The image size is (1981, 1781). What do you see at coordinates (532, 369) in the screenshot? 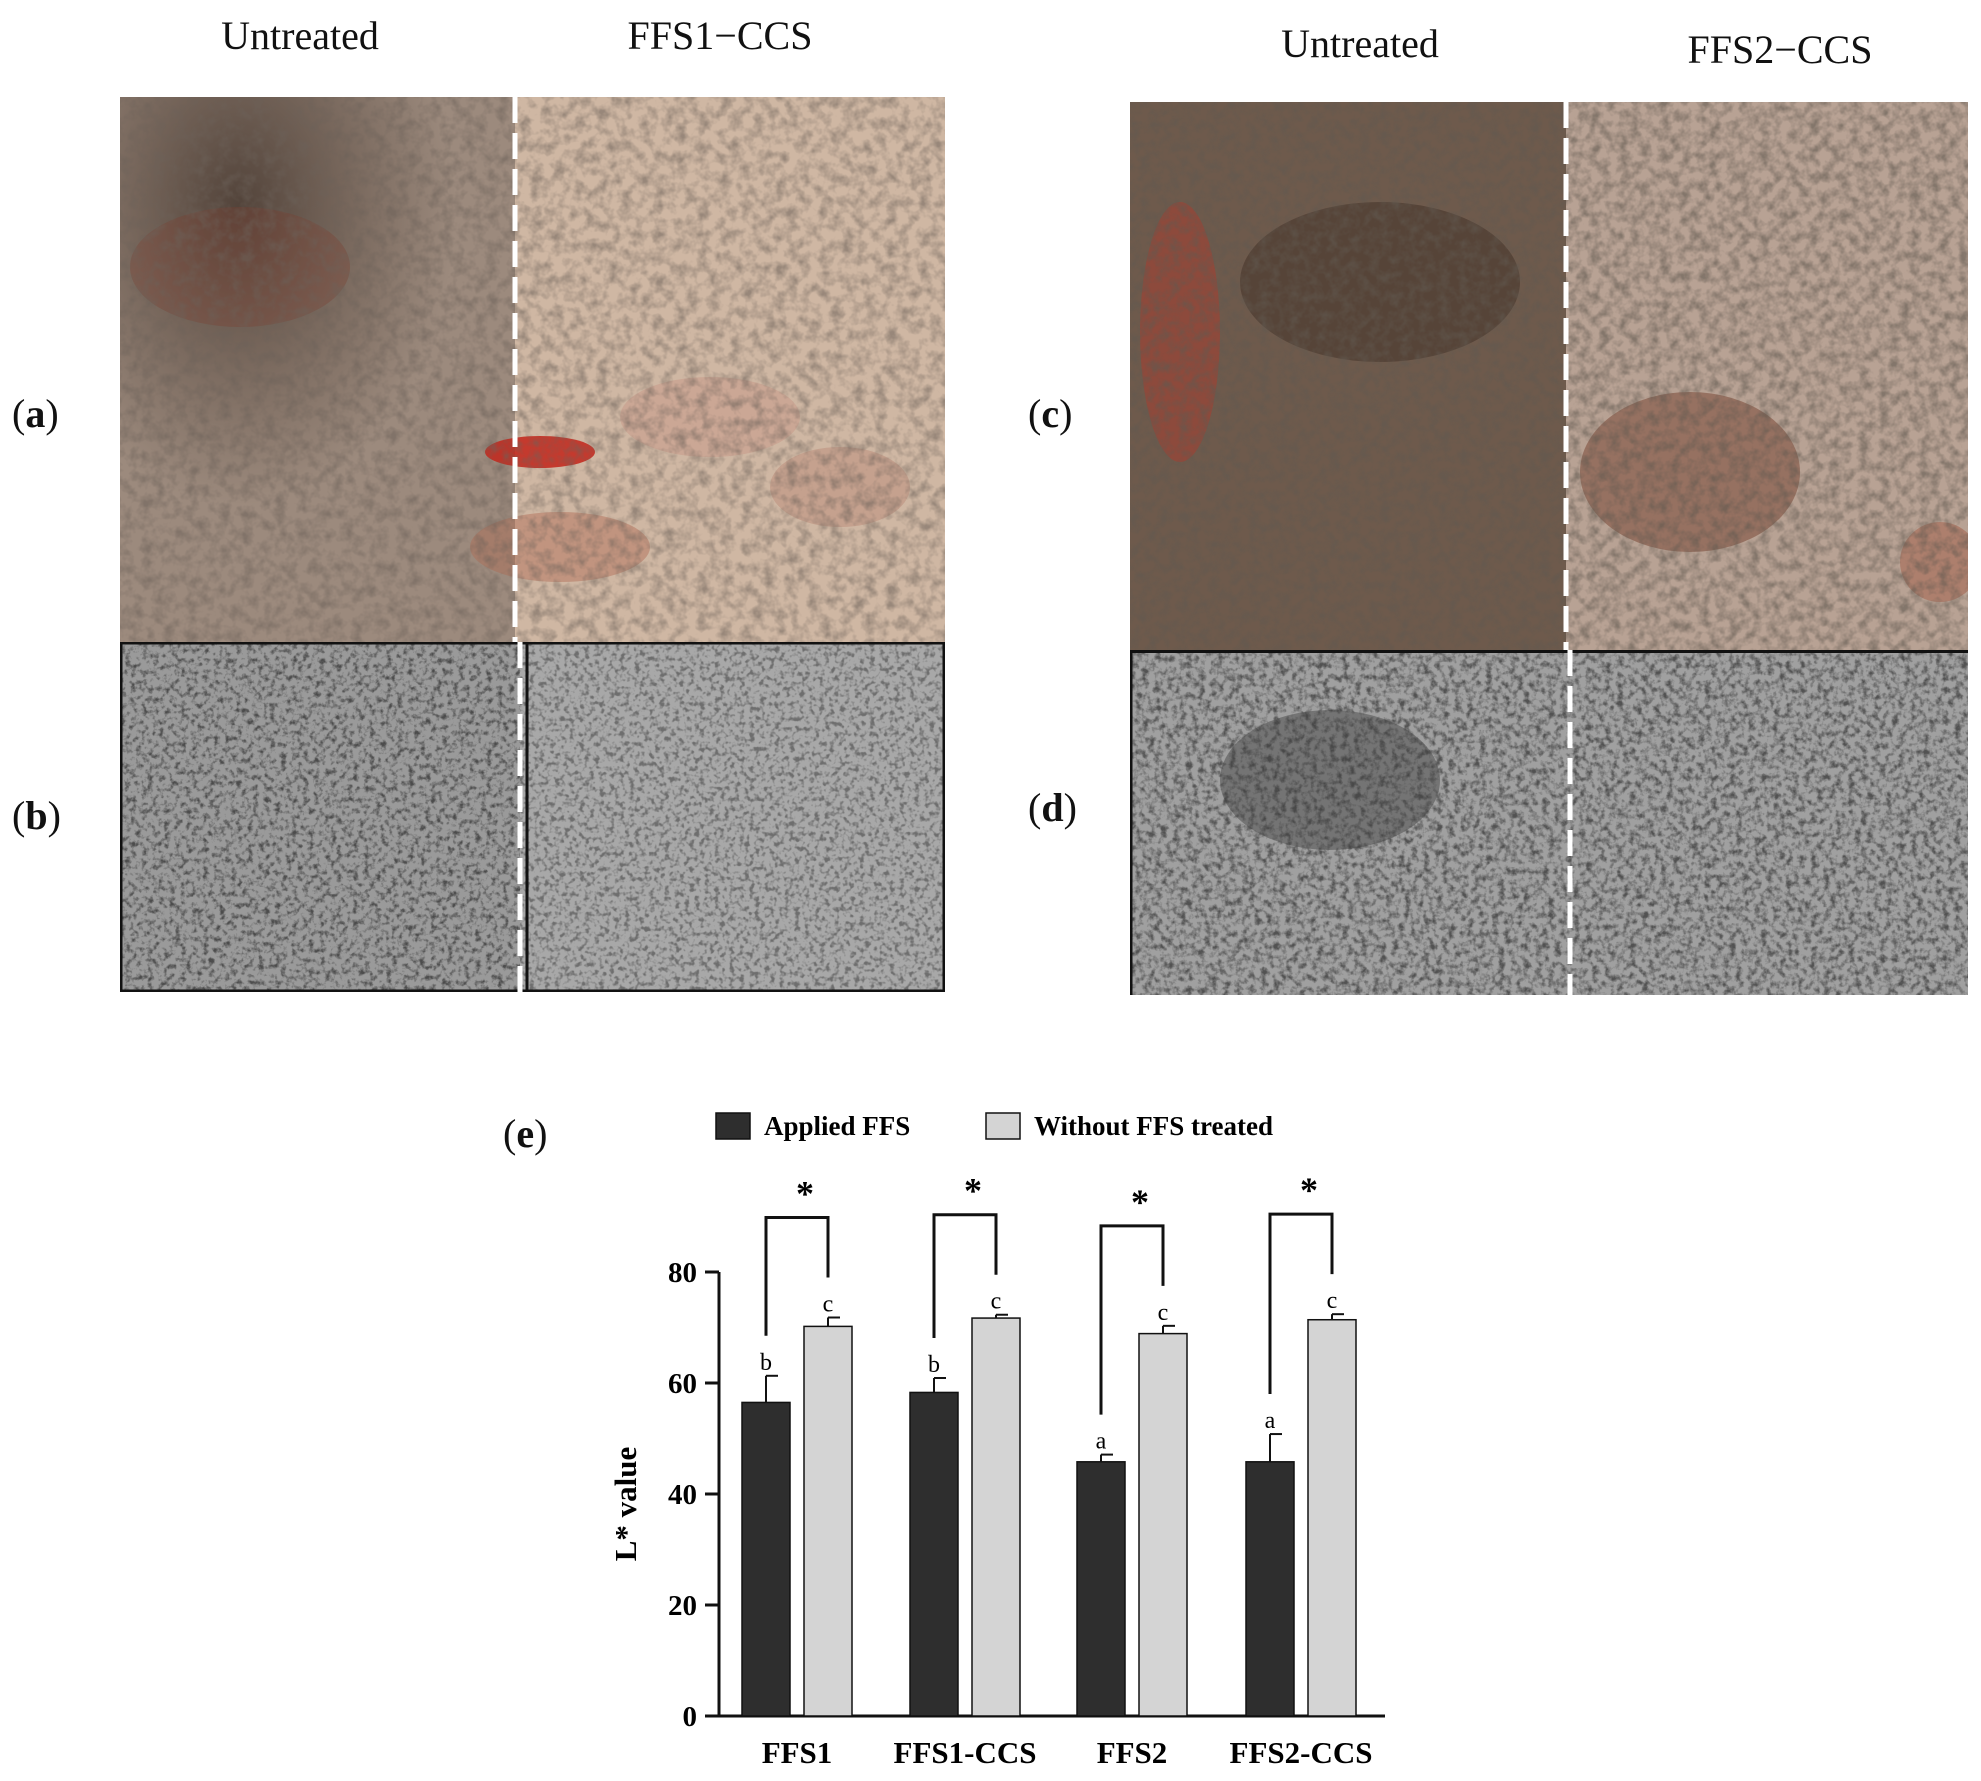
I see `photo-a-skin-color` at bounding box center [532, 369].